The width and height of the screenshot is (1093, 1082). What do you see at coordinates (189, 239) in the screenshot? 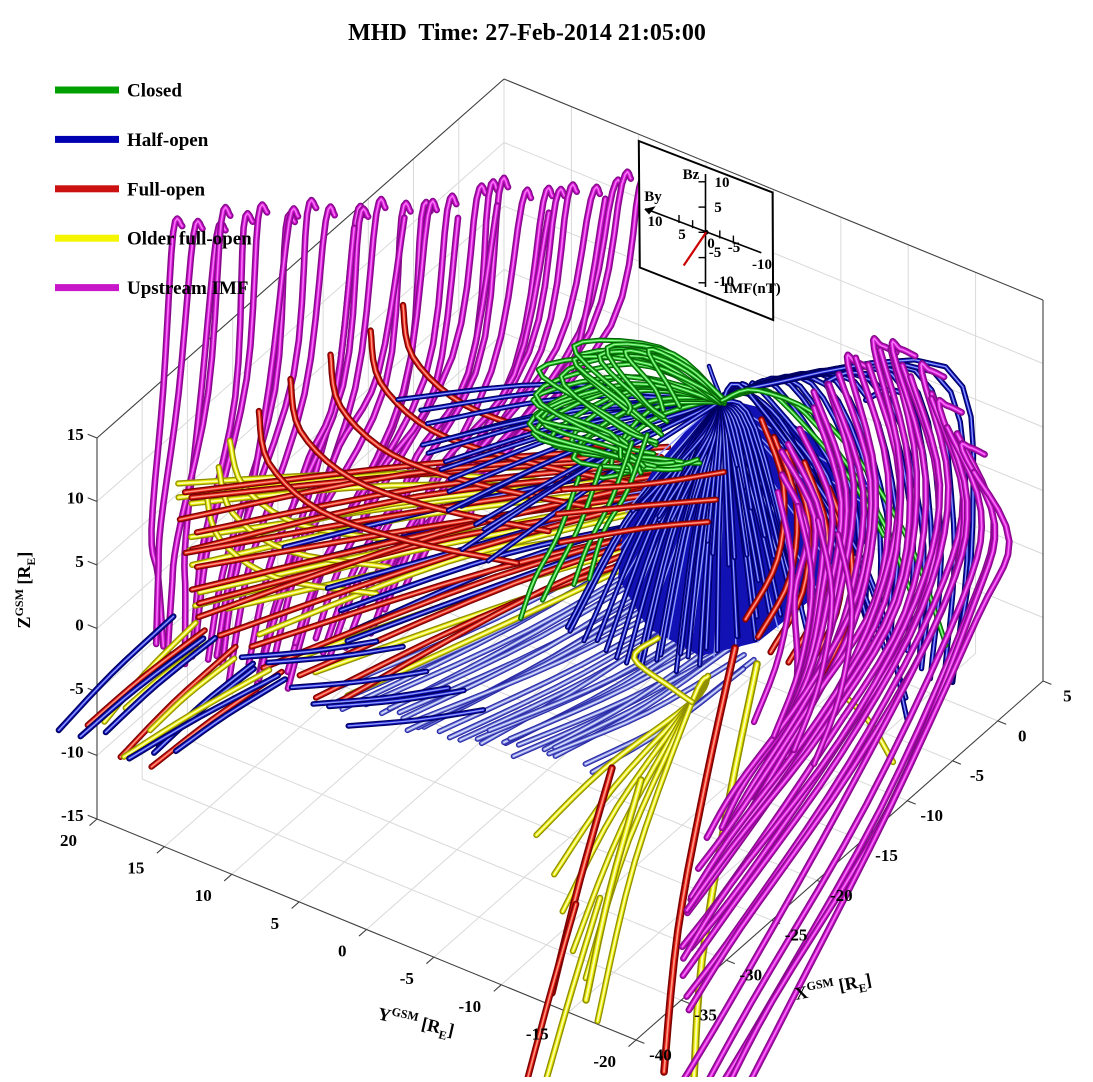
I see `svg-text: Older full-open` at bounding box center [189, 239].